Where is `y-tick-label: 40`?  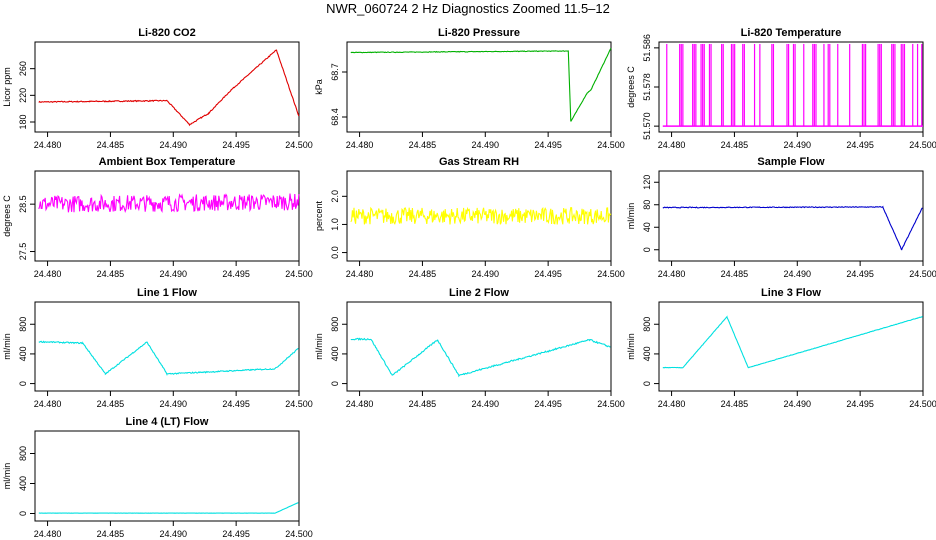
y-tick-label: 40 is located at coordinates (647, 227).